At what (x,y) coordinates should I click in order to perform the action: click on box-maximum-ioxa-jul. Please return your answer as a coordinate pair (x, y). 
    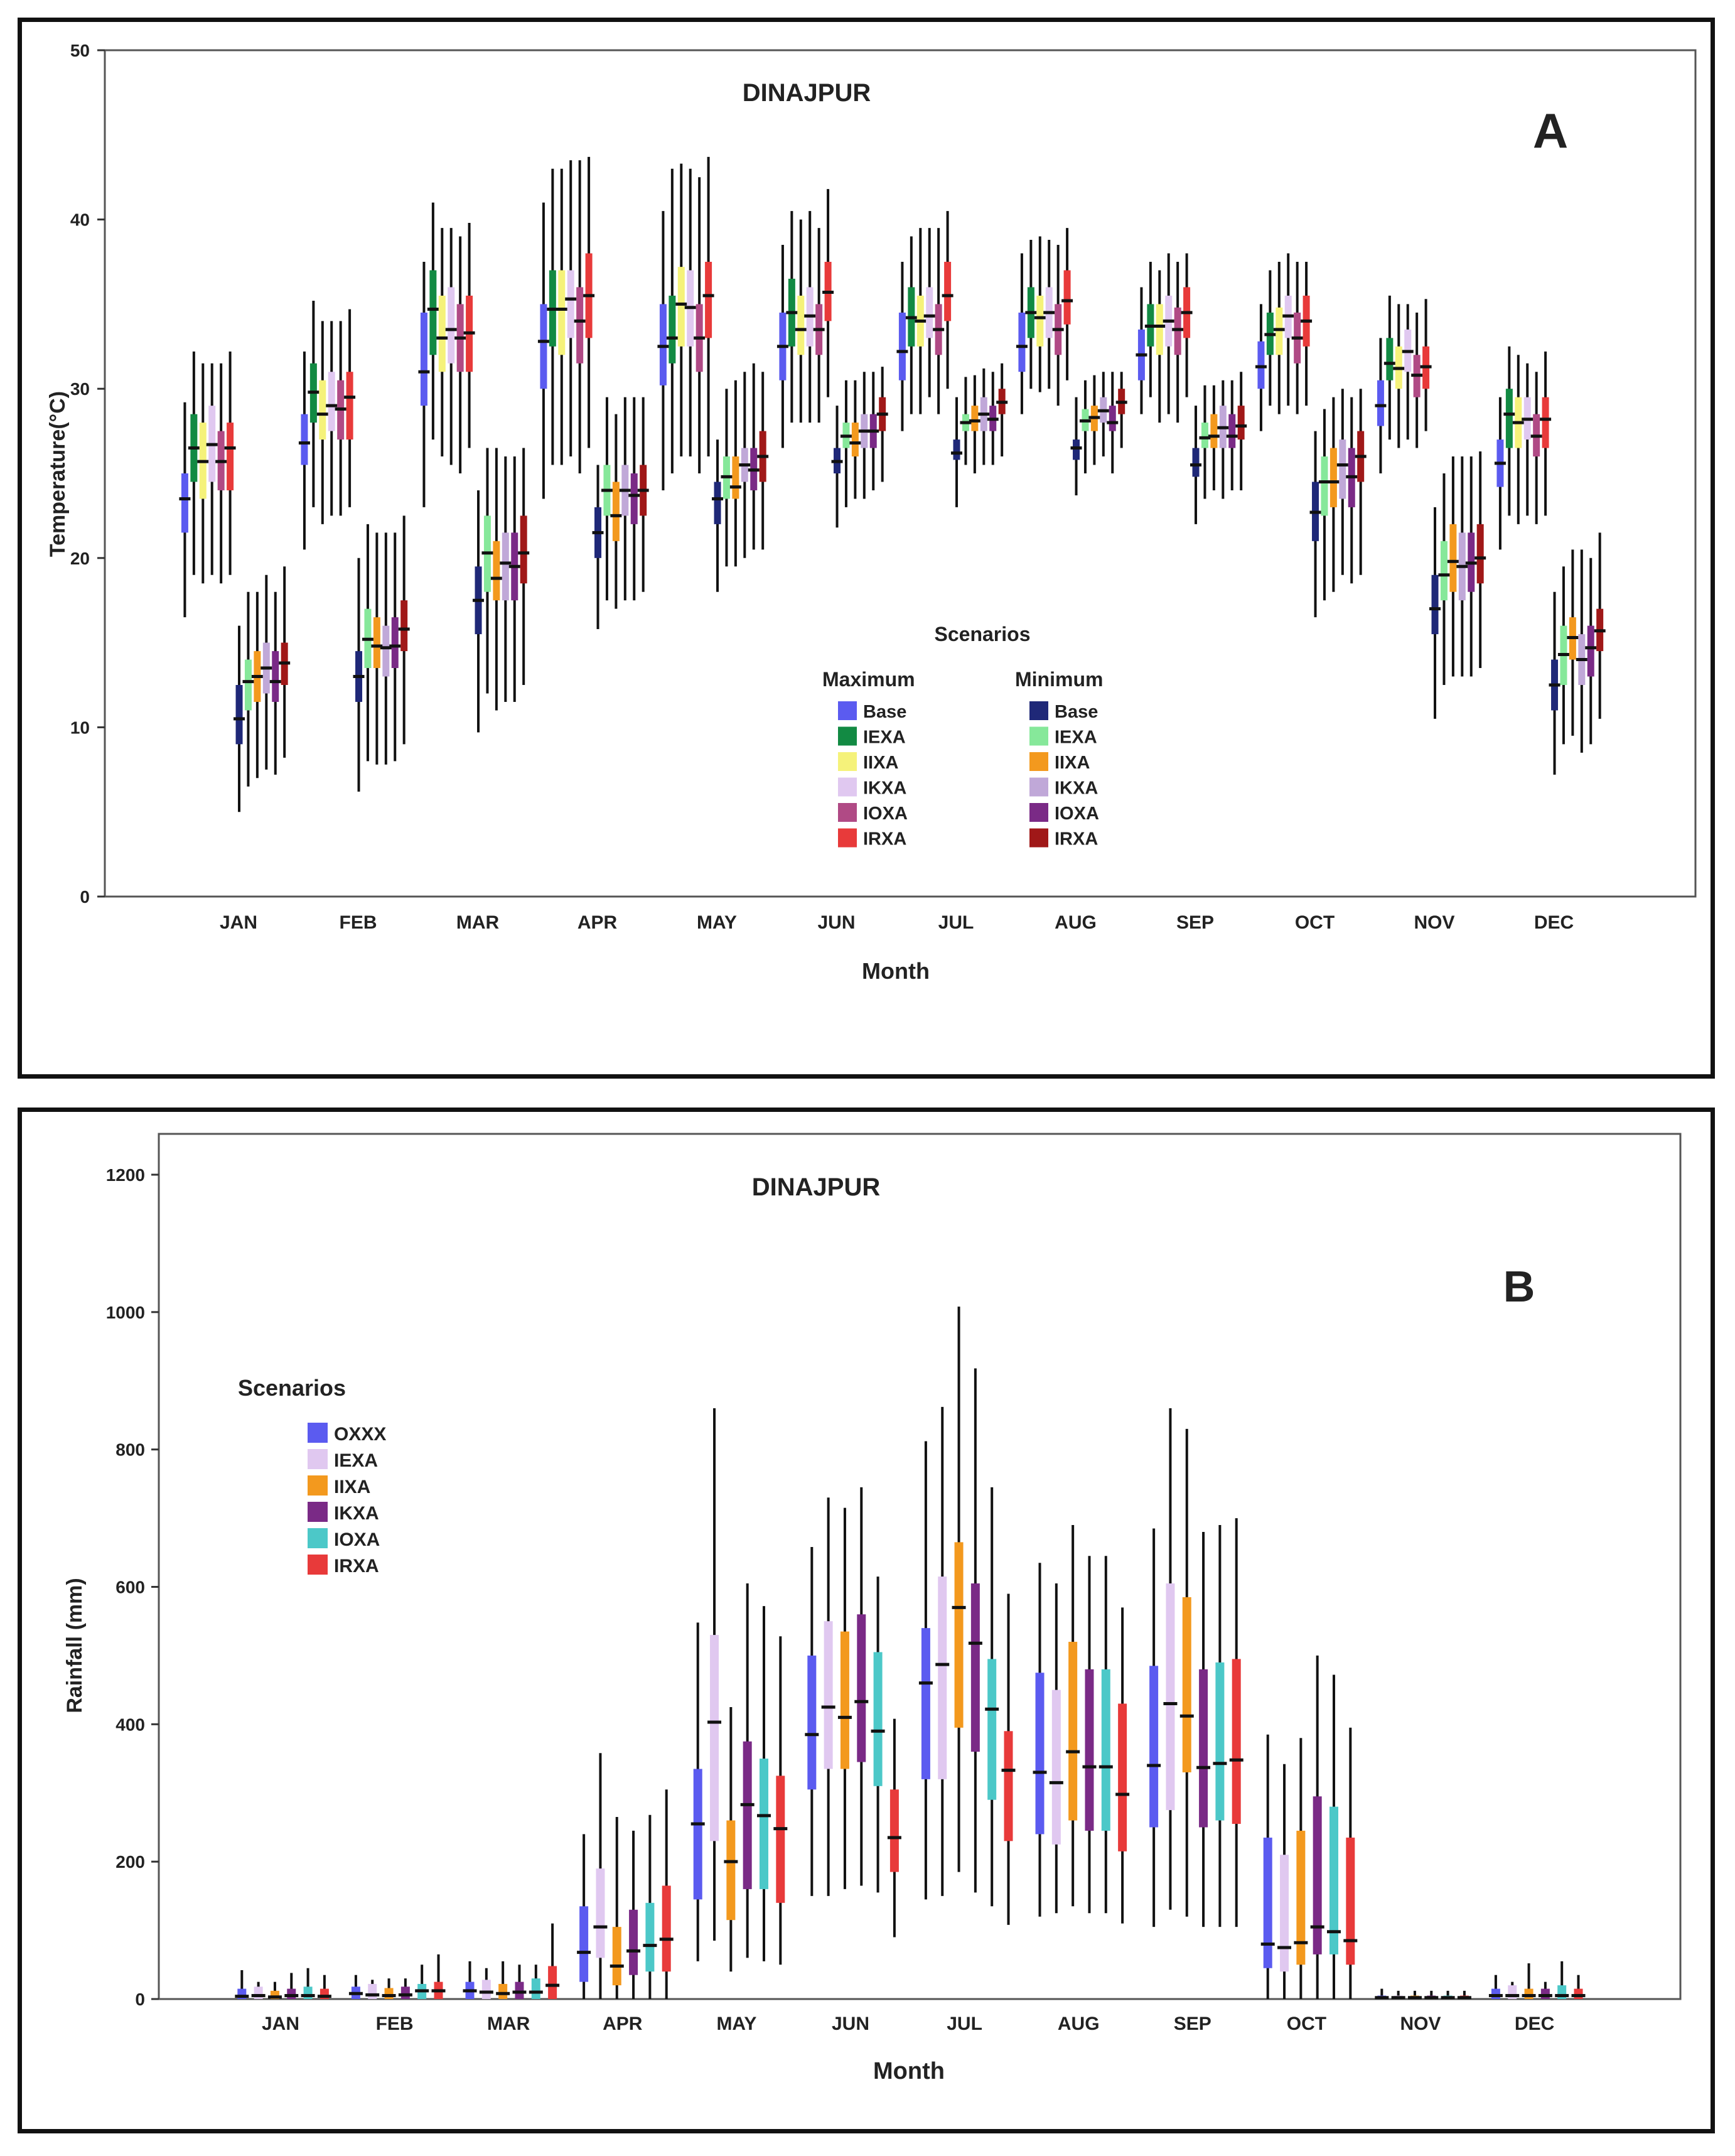
    Looking at the image, I should click on (939, 321).